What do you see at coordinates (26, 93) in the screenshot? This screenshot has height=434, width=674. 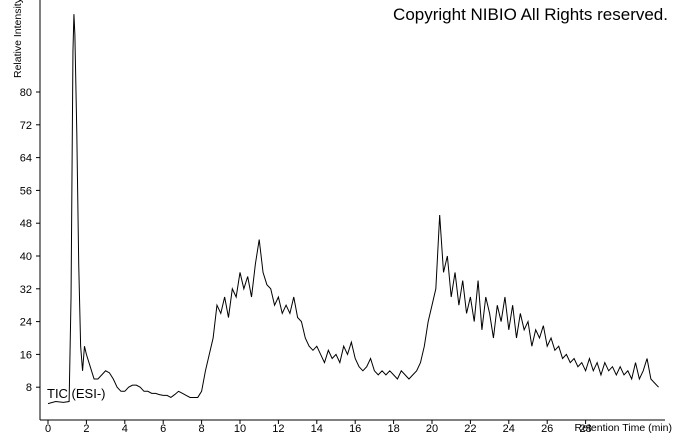 I see `y-tick-label: 80` at bounding box center [26, 93].